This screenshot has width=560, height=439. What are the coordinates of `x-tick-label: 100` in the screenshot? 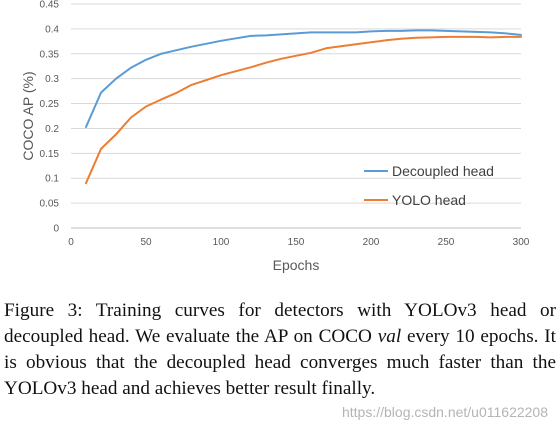 It's located at (221, 242).